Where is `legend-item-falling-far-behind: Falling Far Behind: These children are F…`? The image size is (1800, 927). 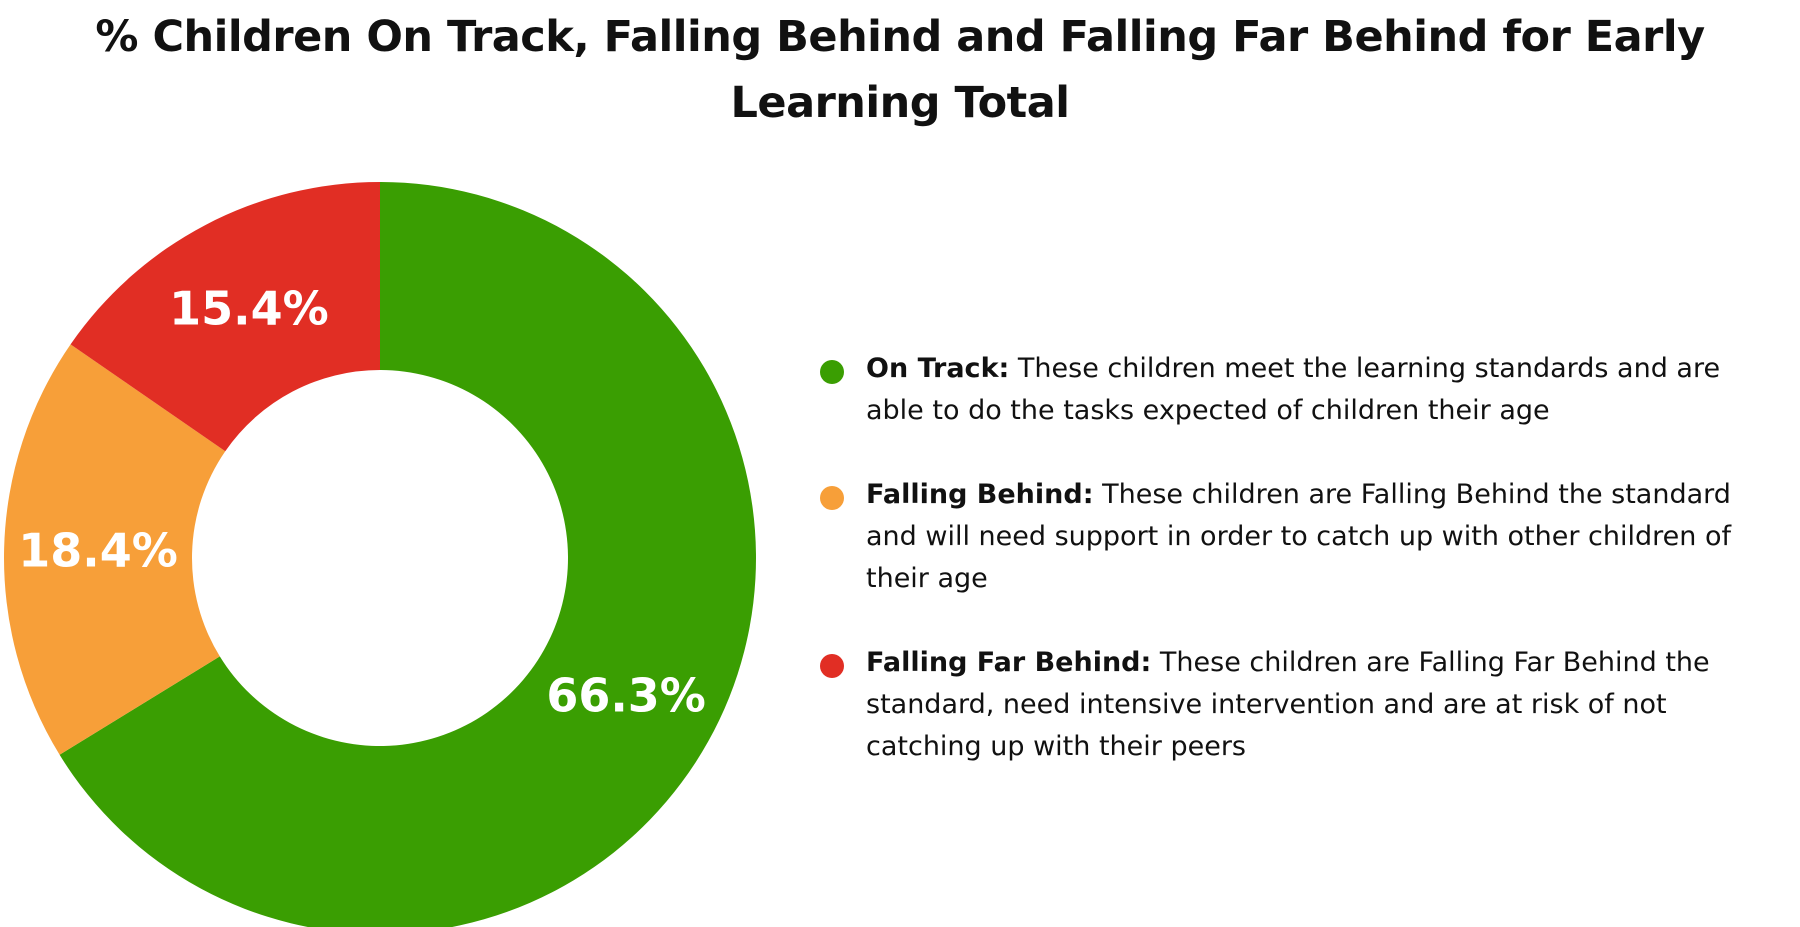 legend-item-falling-far-behind: Falling Far Behind: These children are F… is located at coordinates (1300, 705).